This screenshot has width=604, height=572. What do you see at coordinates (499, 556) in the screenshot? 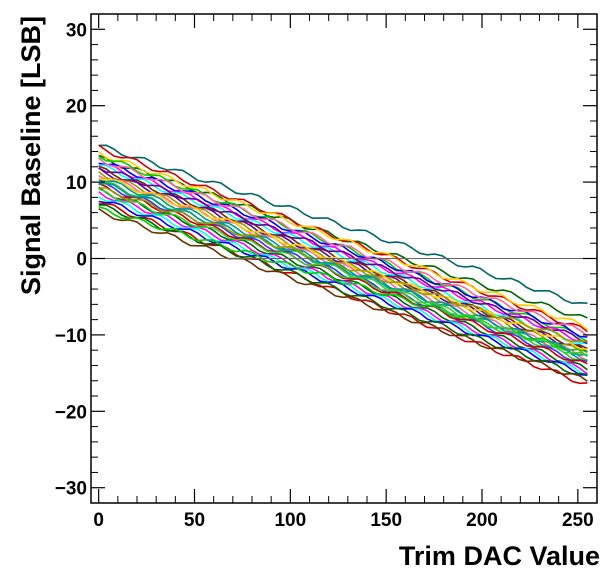
I see `x-axis-title: Trim DAC Value` at bounding box center [499, 556].